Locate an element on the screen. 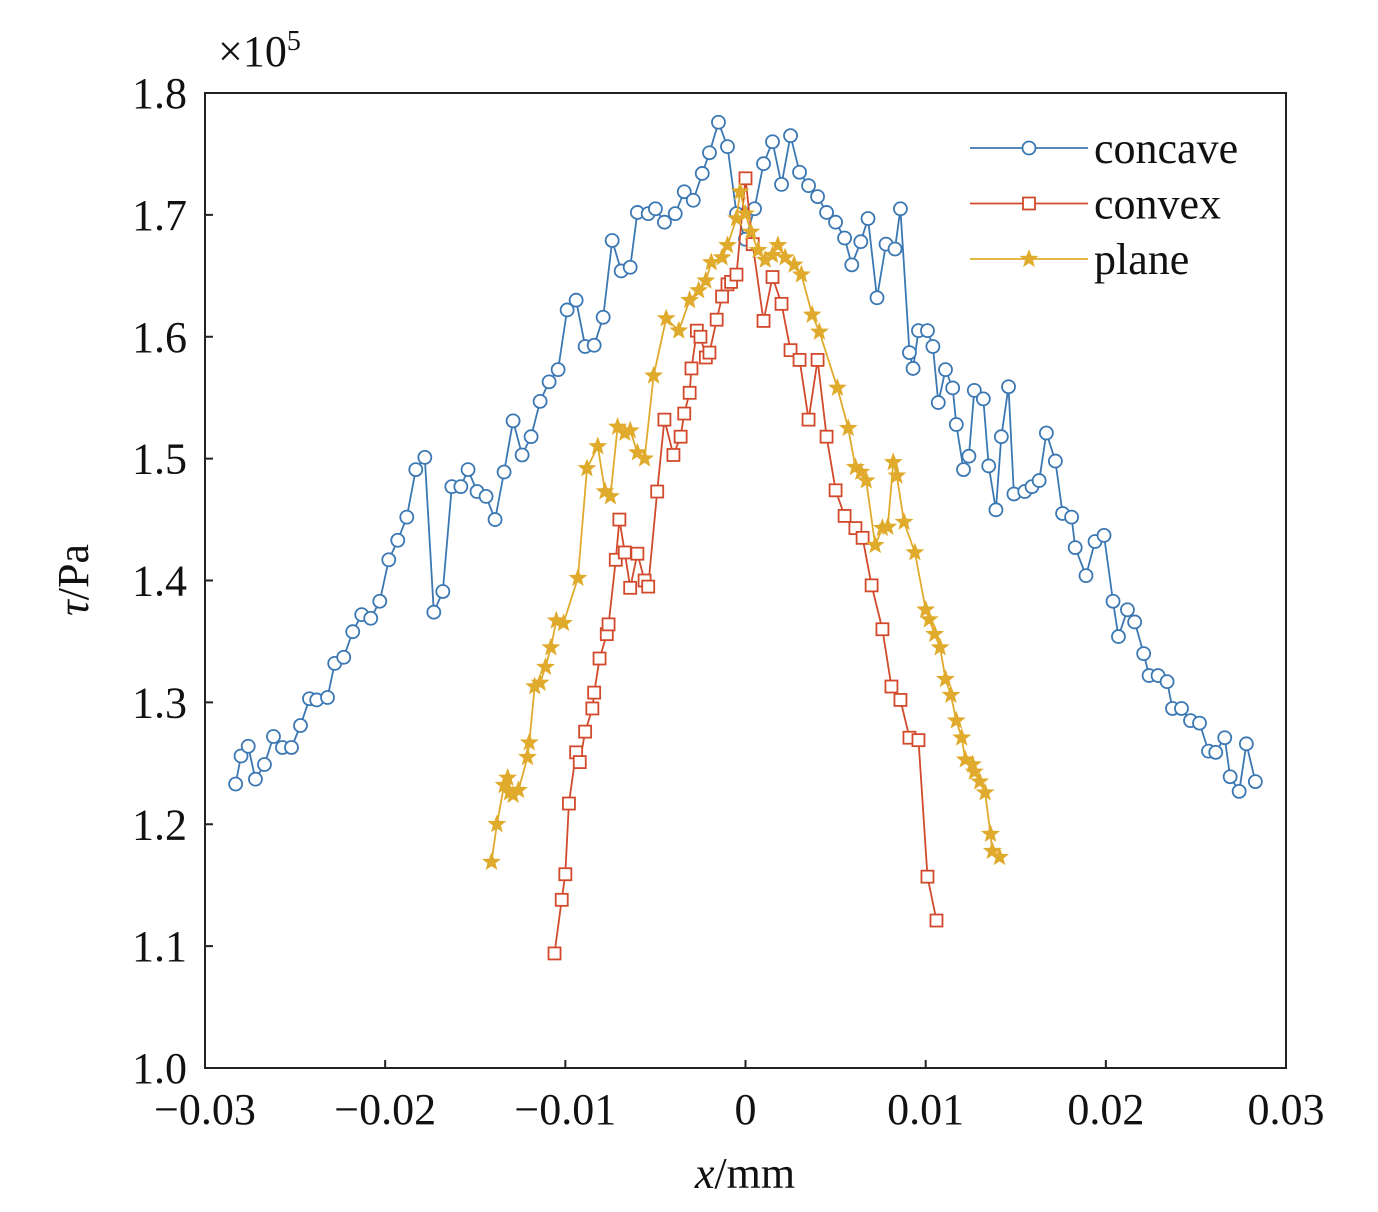  legend-item-plane: plane is located at coordinates (1079, 259).